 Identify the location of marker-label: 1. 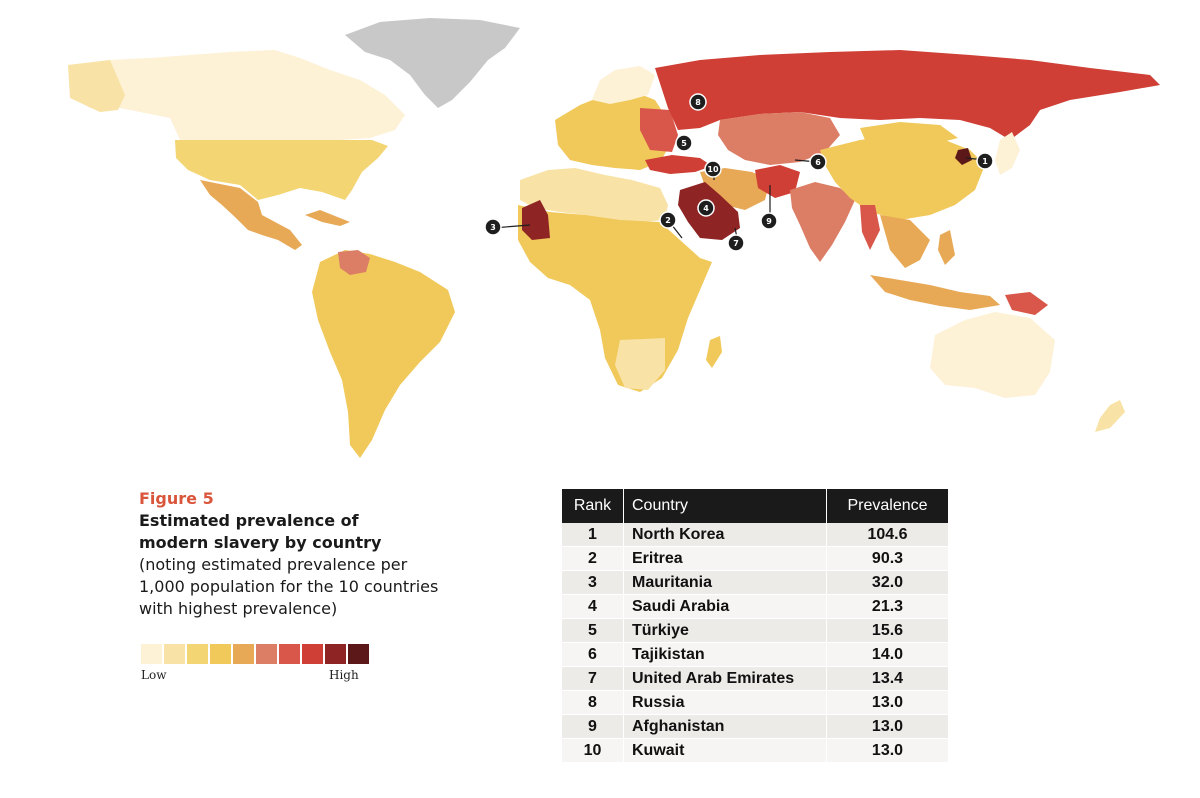
(985, 161).